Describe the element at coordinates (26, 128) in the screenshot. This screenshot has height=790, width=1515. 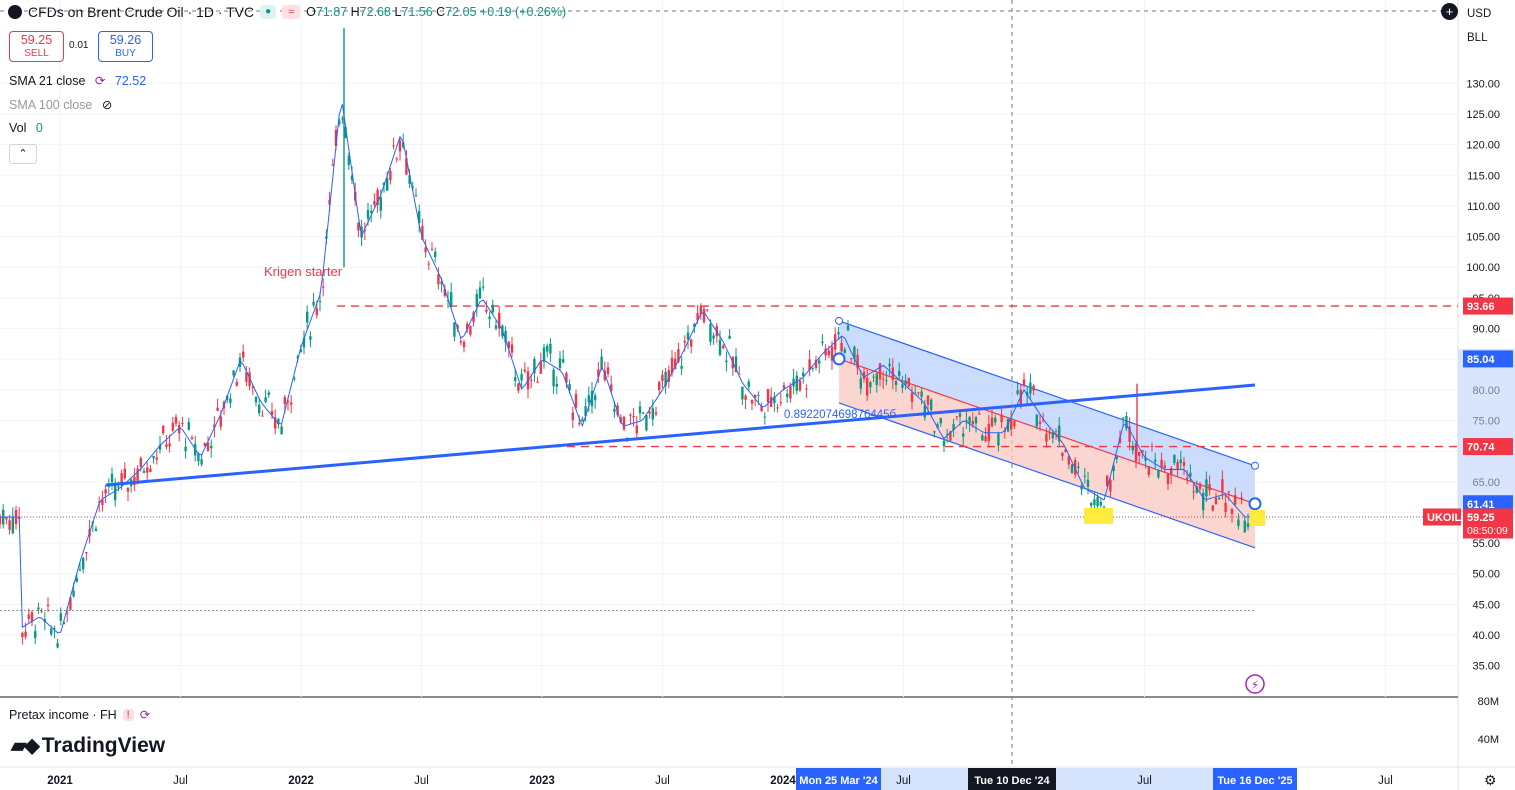
I see `indicator-vol: Vol 0` at that location.